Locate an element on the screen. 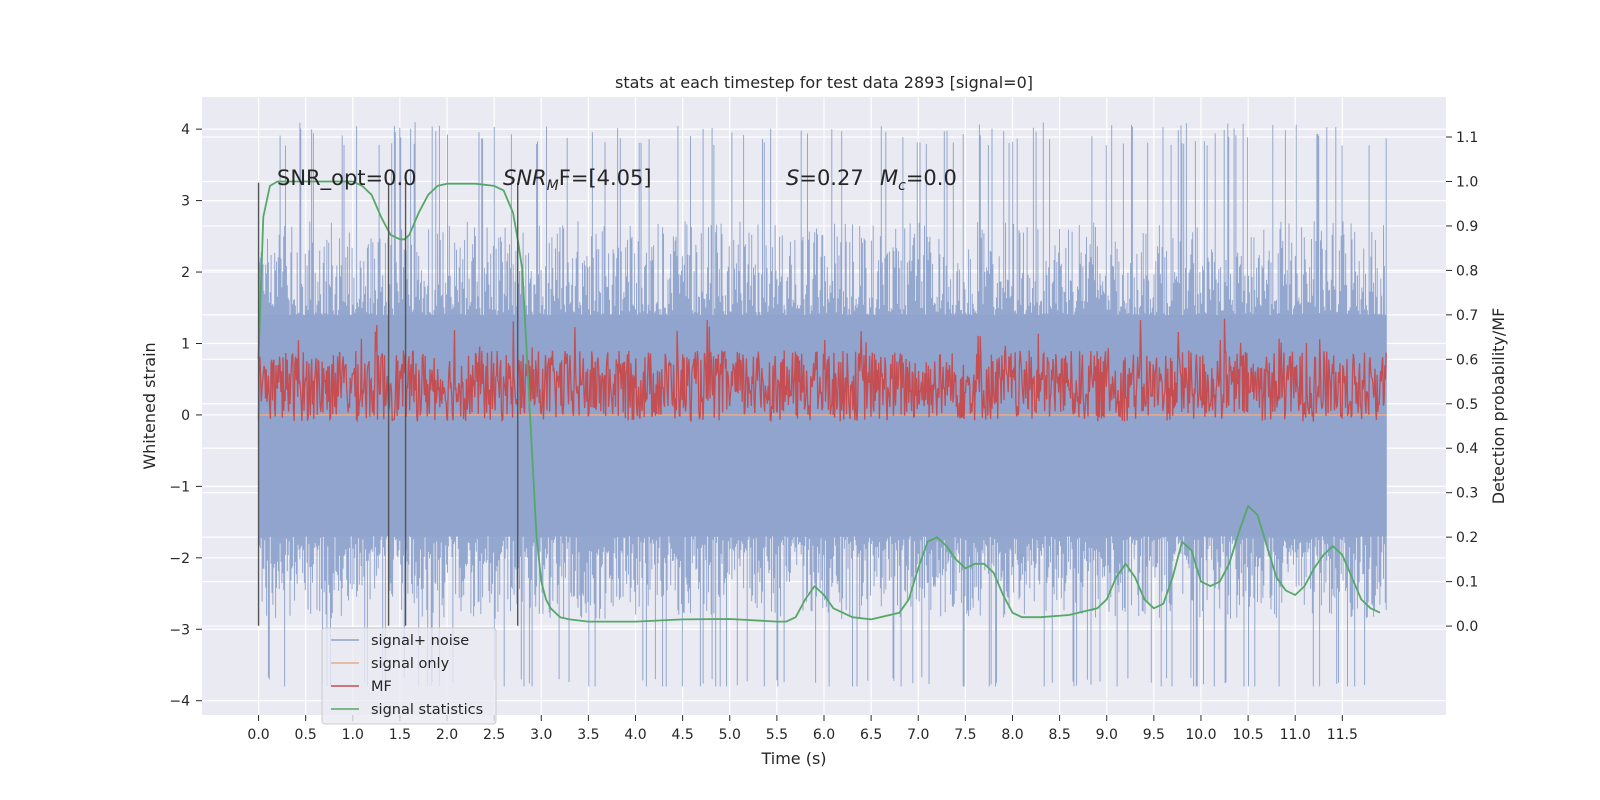  y-axis-label: Whitened strain is located at coordinates (149, 405).